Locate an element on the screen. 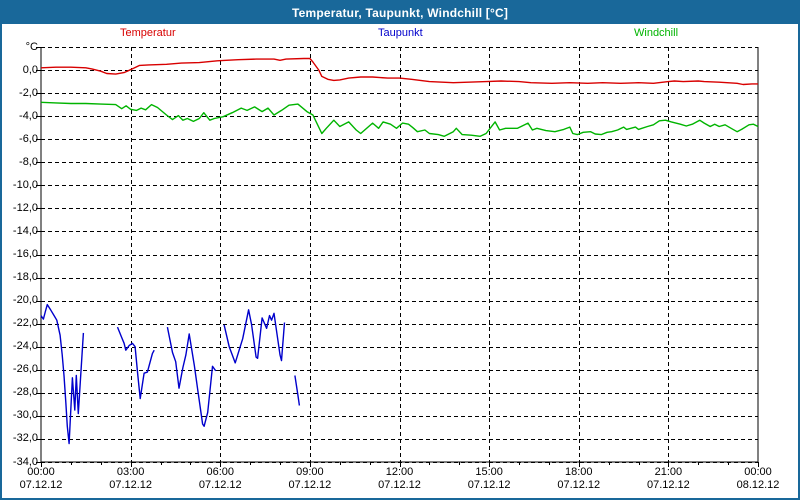 The width and height of the screenshot is (800, 500). y-tick-label: -32,0 is located at coordinates (25, 438).